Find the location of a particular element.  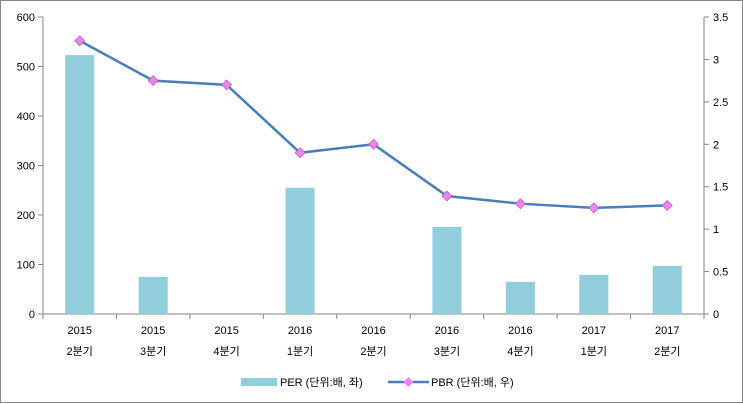

left-tick-label: 0 is located at coordinates (32, 315).